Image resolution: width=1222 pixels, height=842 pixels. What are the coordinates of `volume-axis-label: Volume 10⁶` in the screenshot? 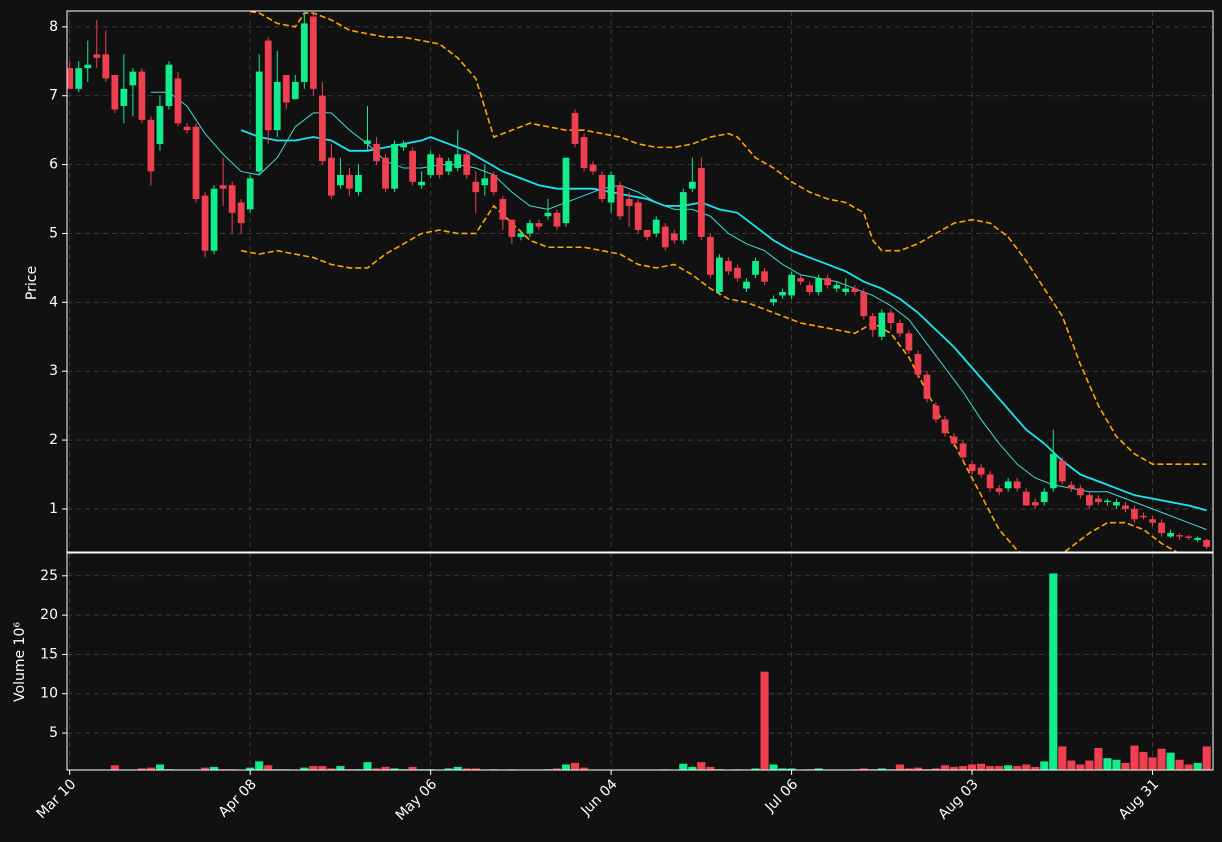 It's located at (20, 662).